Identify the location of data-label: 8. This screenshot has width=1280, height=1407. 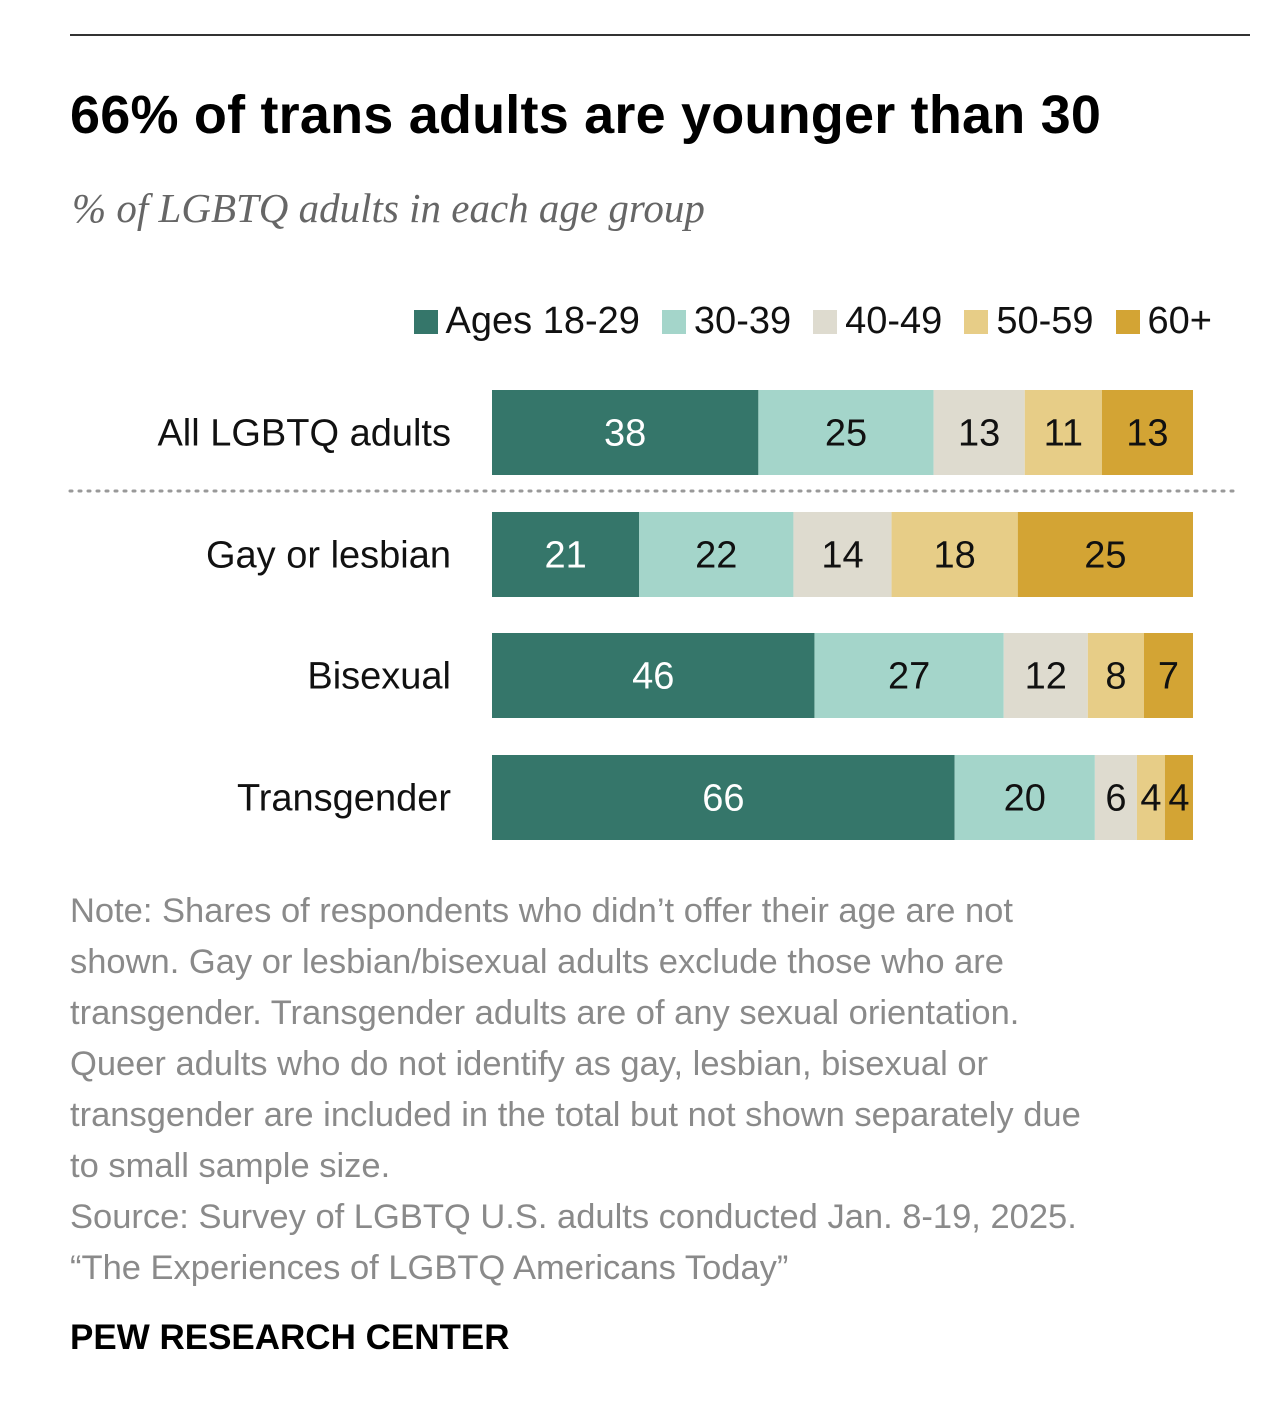
(1115, 677).